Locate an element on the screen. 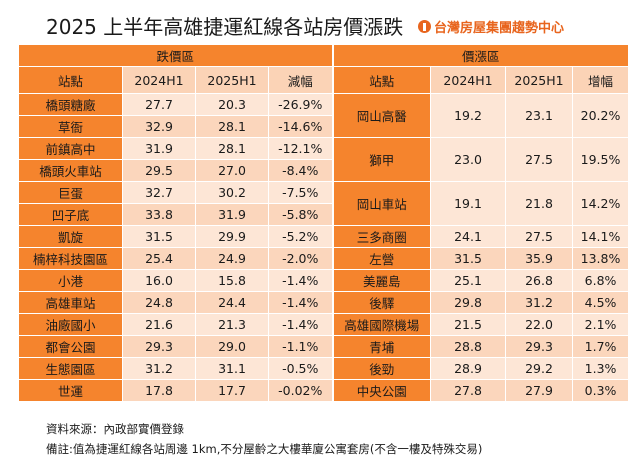 The width and height of the screenshot is (640, 469). value-cell: 14.1% is located at coordinates (601, 236).